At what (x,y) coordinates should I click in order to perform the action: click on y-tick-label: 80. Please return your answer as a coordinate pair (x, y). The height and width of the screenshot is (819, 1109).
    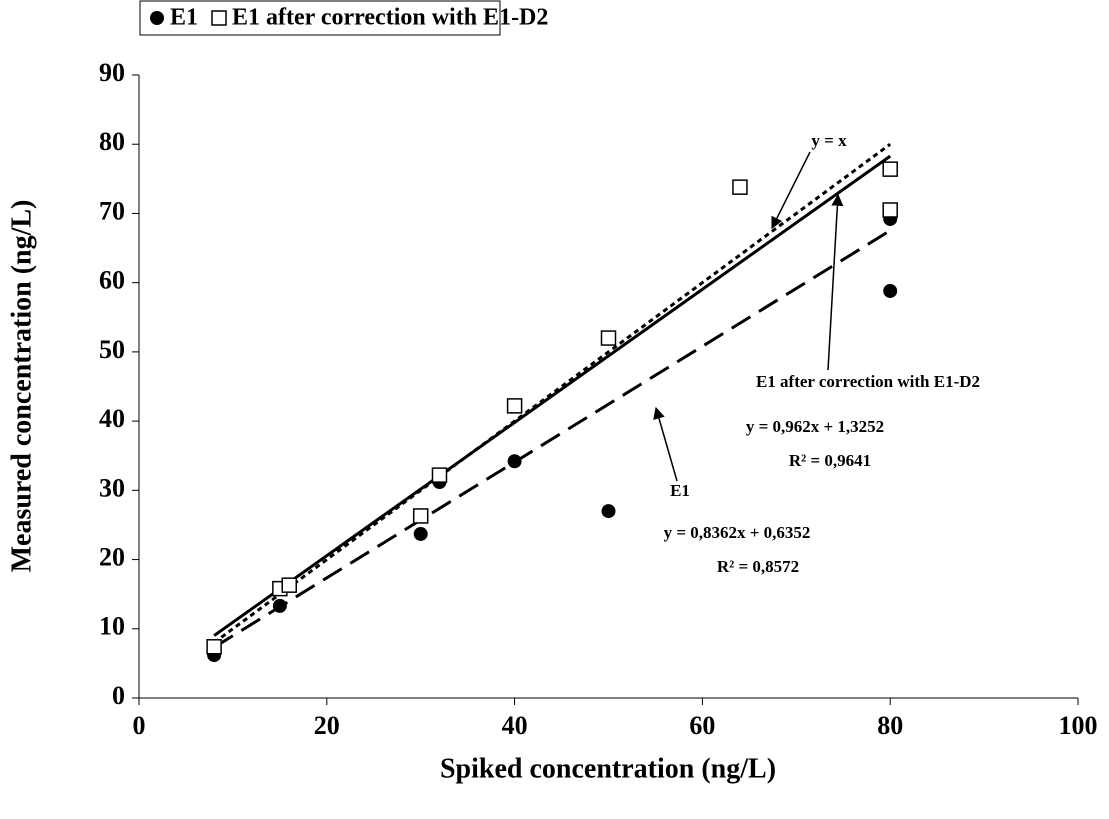
    Looking at the image, I should click on (112, 141).